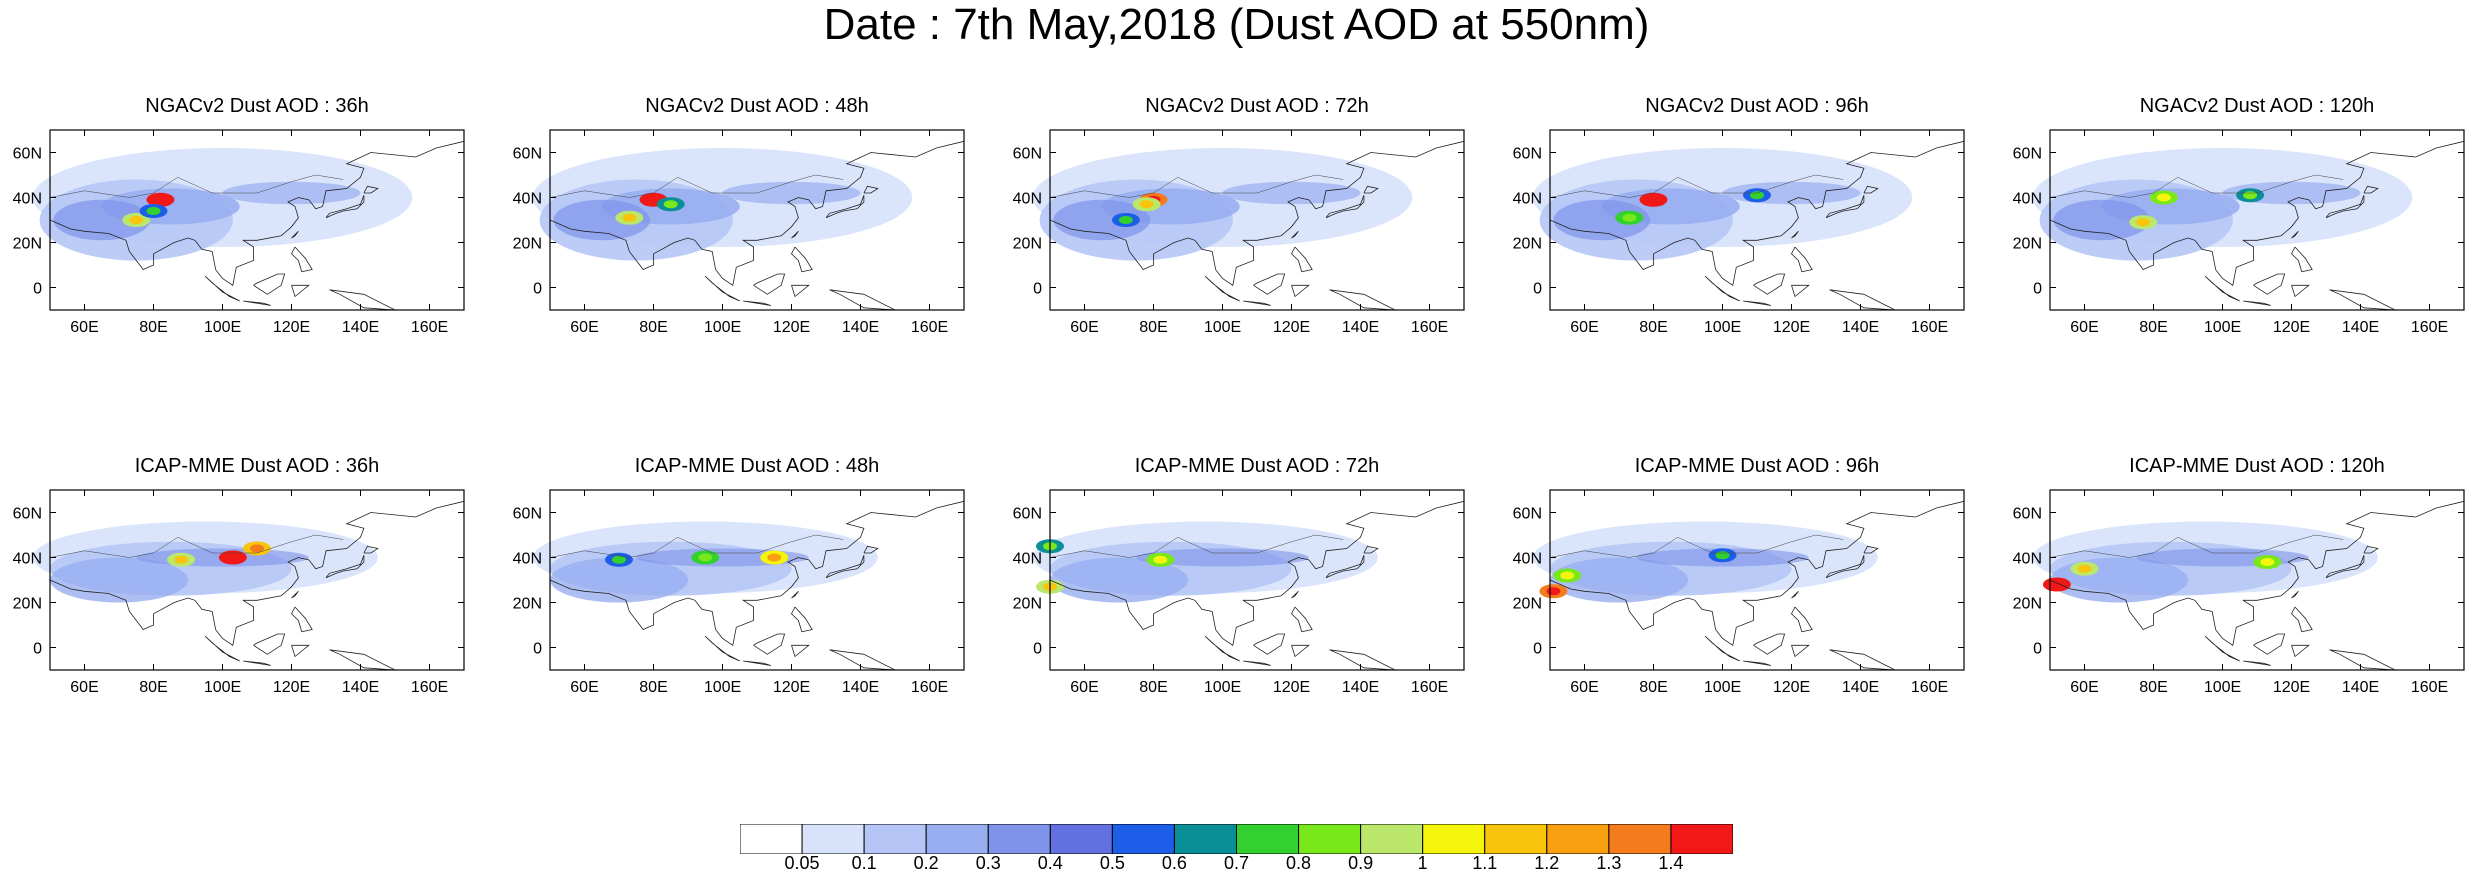 This screenshot has width=2473, height=874. I want to click on colorbar-label: 0.6, so click(1174, 863).